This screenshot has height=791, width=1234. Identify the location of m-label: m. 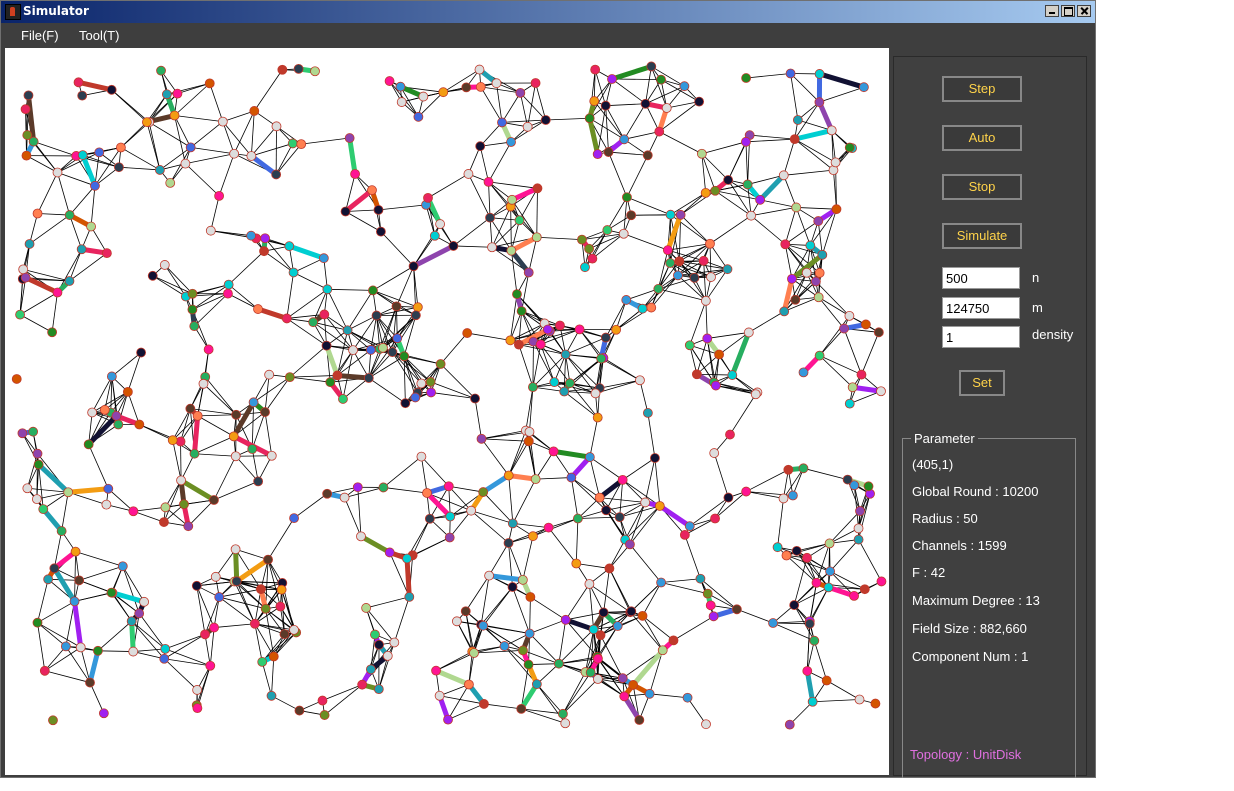
(1037, 307).